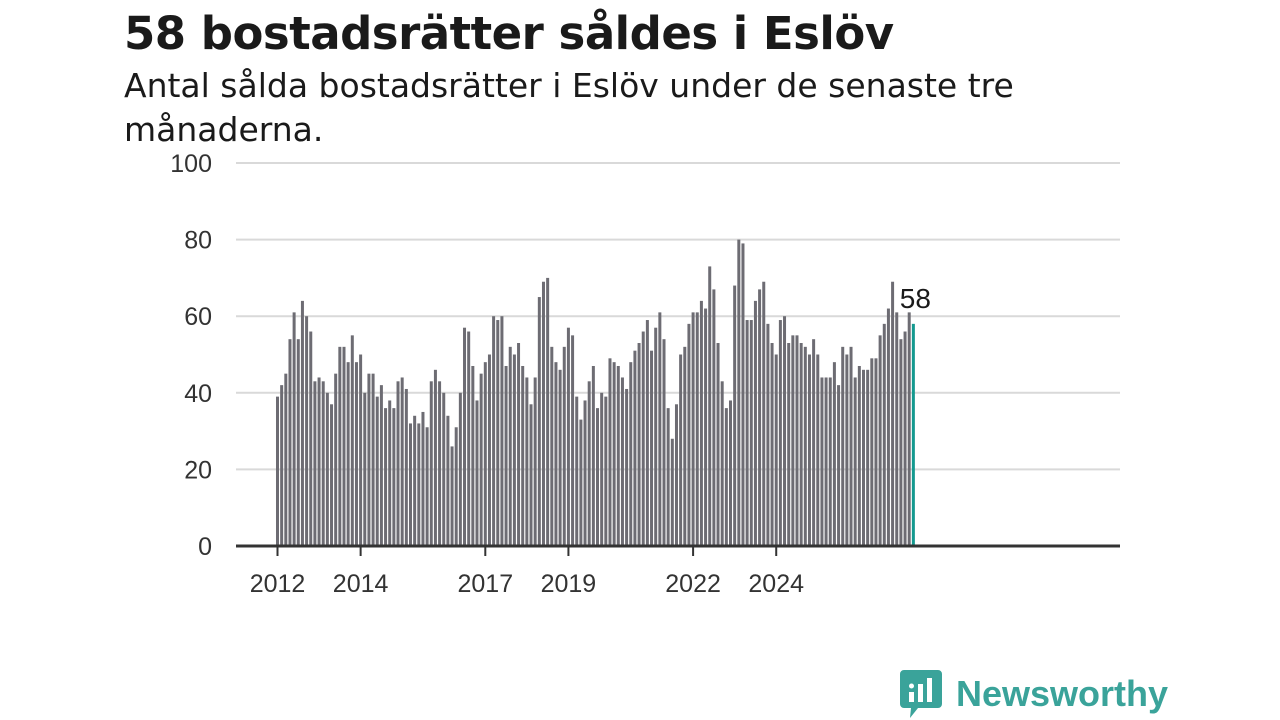 The width and height of the screenshot is (1280, 720). I want to click on newsworthy-logo: Newsworthy, so click(1034, 694).